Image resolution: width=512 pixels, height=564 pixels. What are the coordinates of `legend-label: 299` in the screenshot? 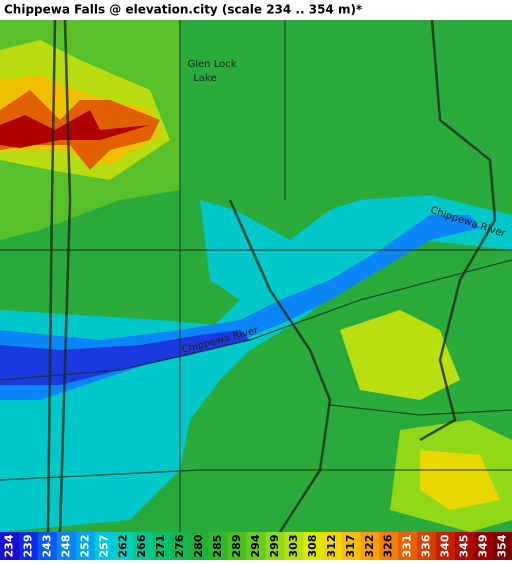 It's located at (274, 546).